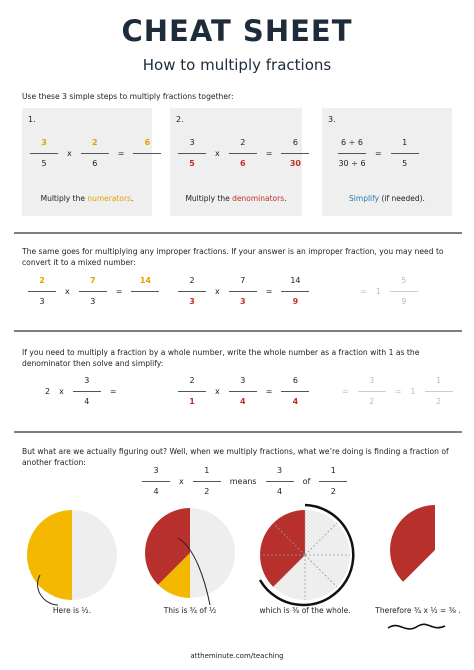 The height and width of the screenshot is (670, 474). What do you see at coordinates (209, 198) in the screenshot?
I see `text: Multiply the` at bounding box center [209, 198].